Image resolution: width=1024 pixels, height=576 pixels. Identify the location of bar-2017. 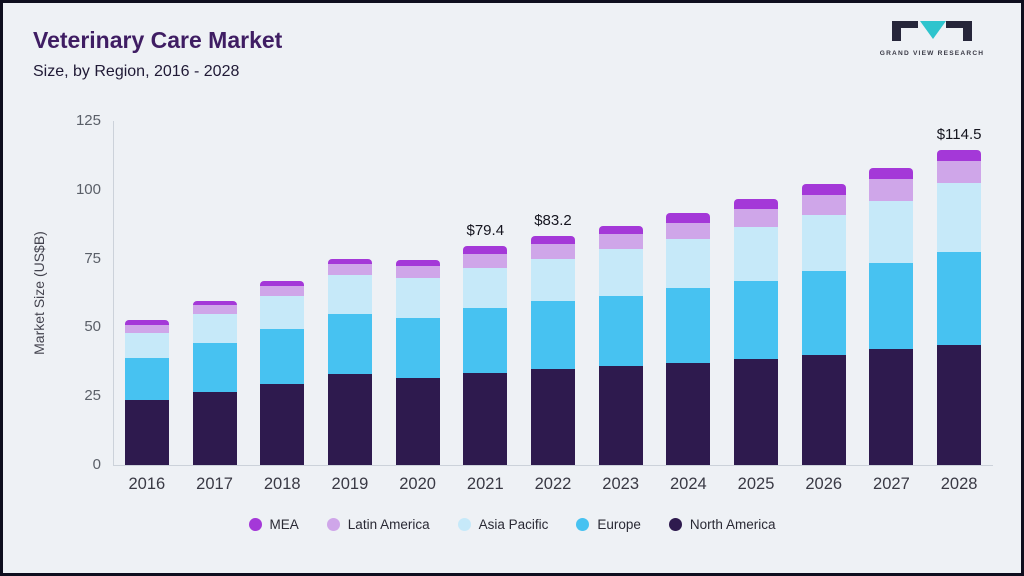
(214, 383).